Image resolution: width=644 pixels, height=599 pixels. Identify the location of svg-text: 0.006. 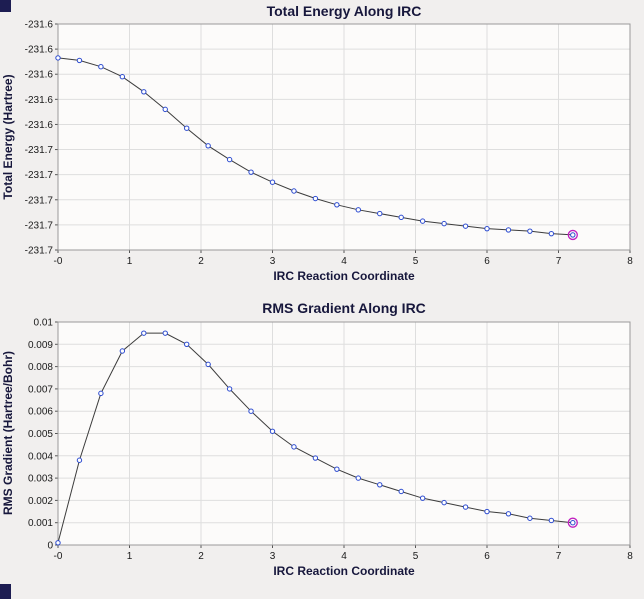
(40, 412).